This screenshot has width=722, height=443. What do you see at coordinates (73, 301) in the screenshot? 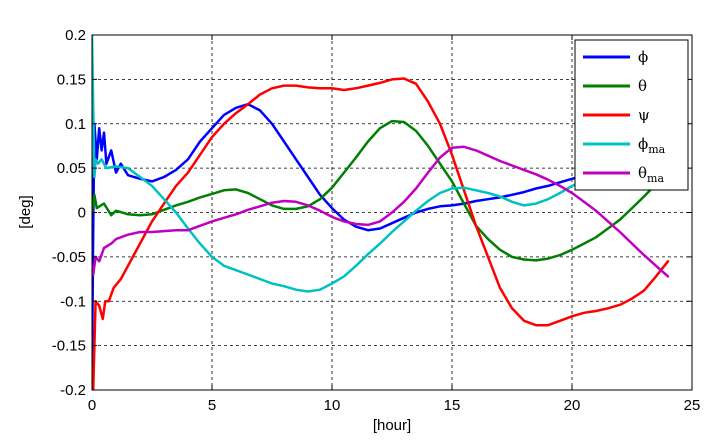
I see `y-tick-label: -0.1` at bounding box center [73, 301].